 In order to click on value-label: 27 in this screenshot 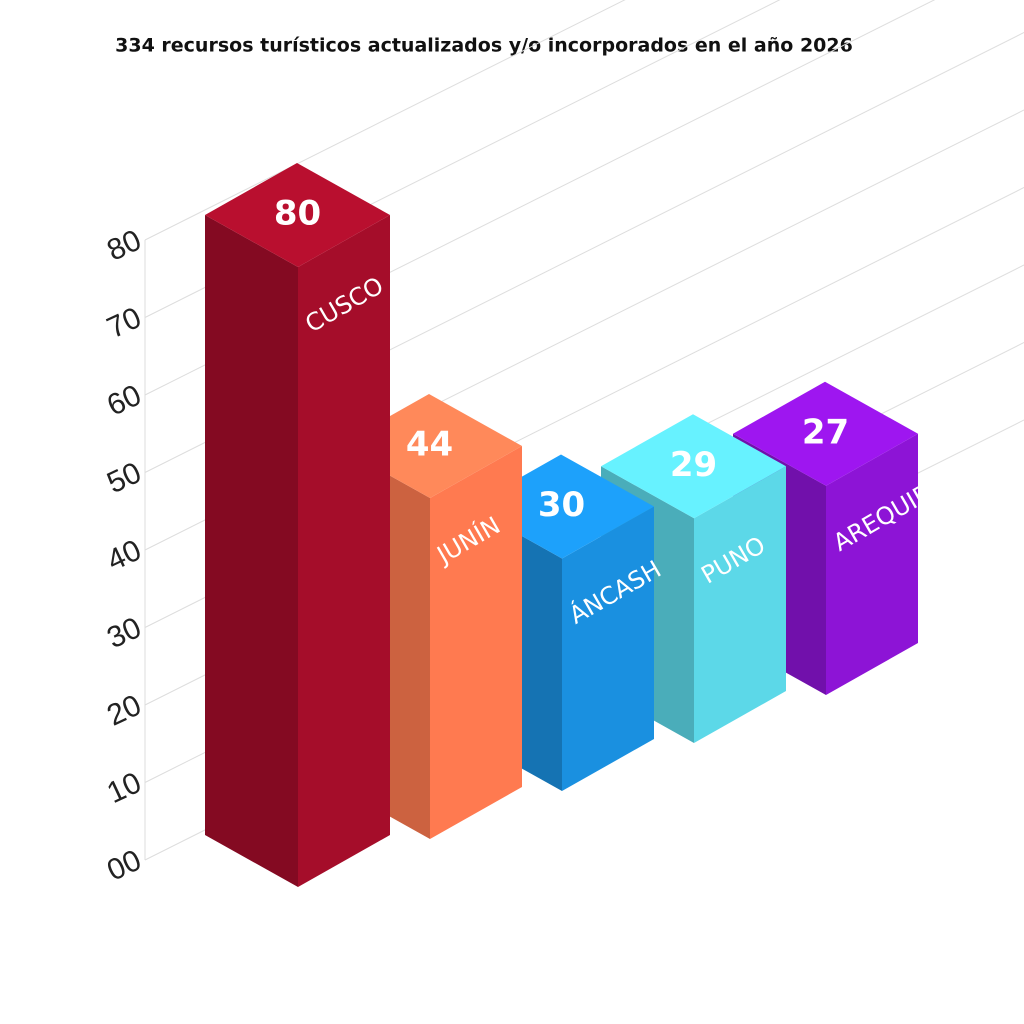, I will do `click(825, 432)`.